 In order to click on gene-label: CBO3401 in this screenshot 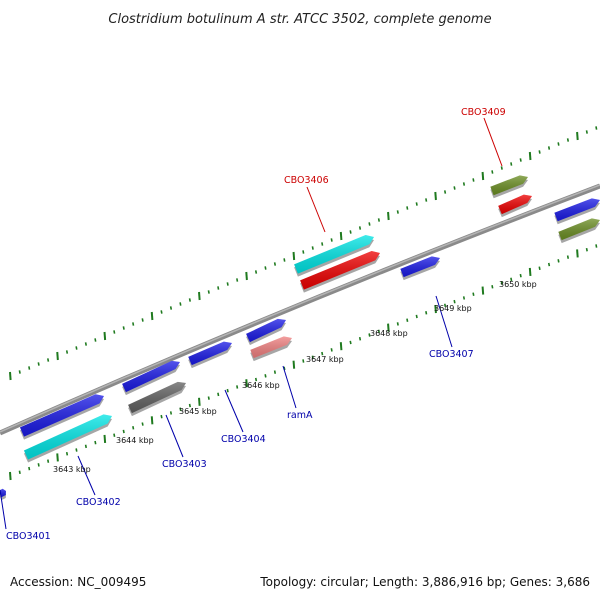, I will do `click(28, 536)`.